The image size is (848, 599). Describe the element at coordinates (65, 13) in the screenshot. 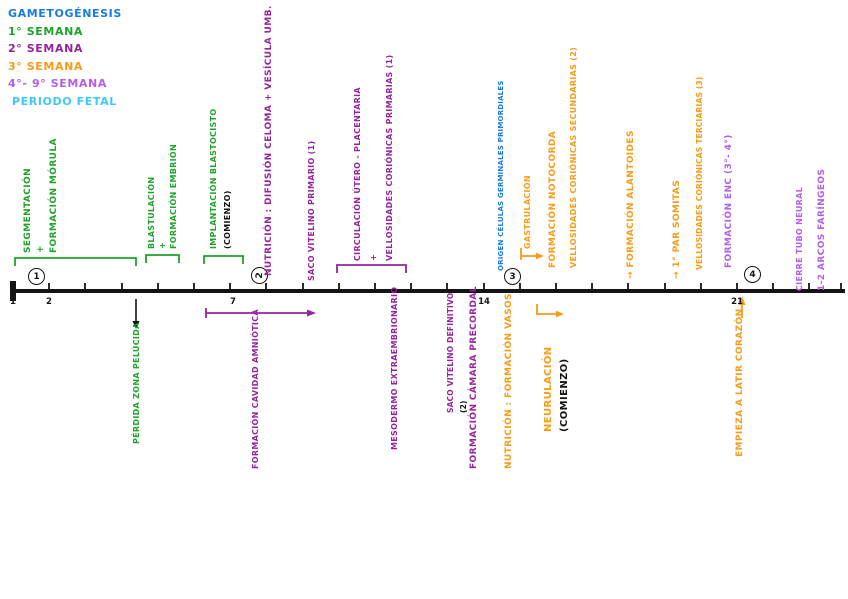

I see `legend-gametogenesis: GAMETOGÉNESIS` at that location.